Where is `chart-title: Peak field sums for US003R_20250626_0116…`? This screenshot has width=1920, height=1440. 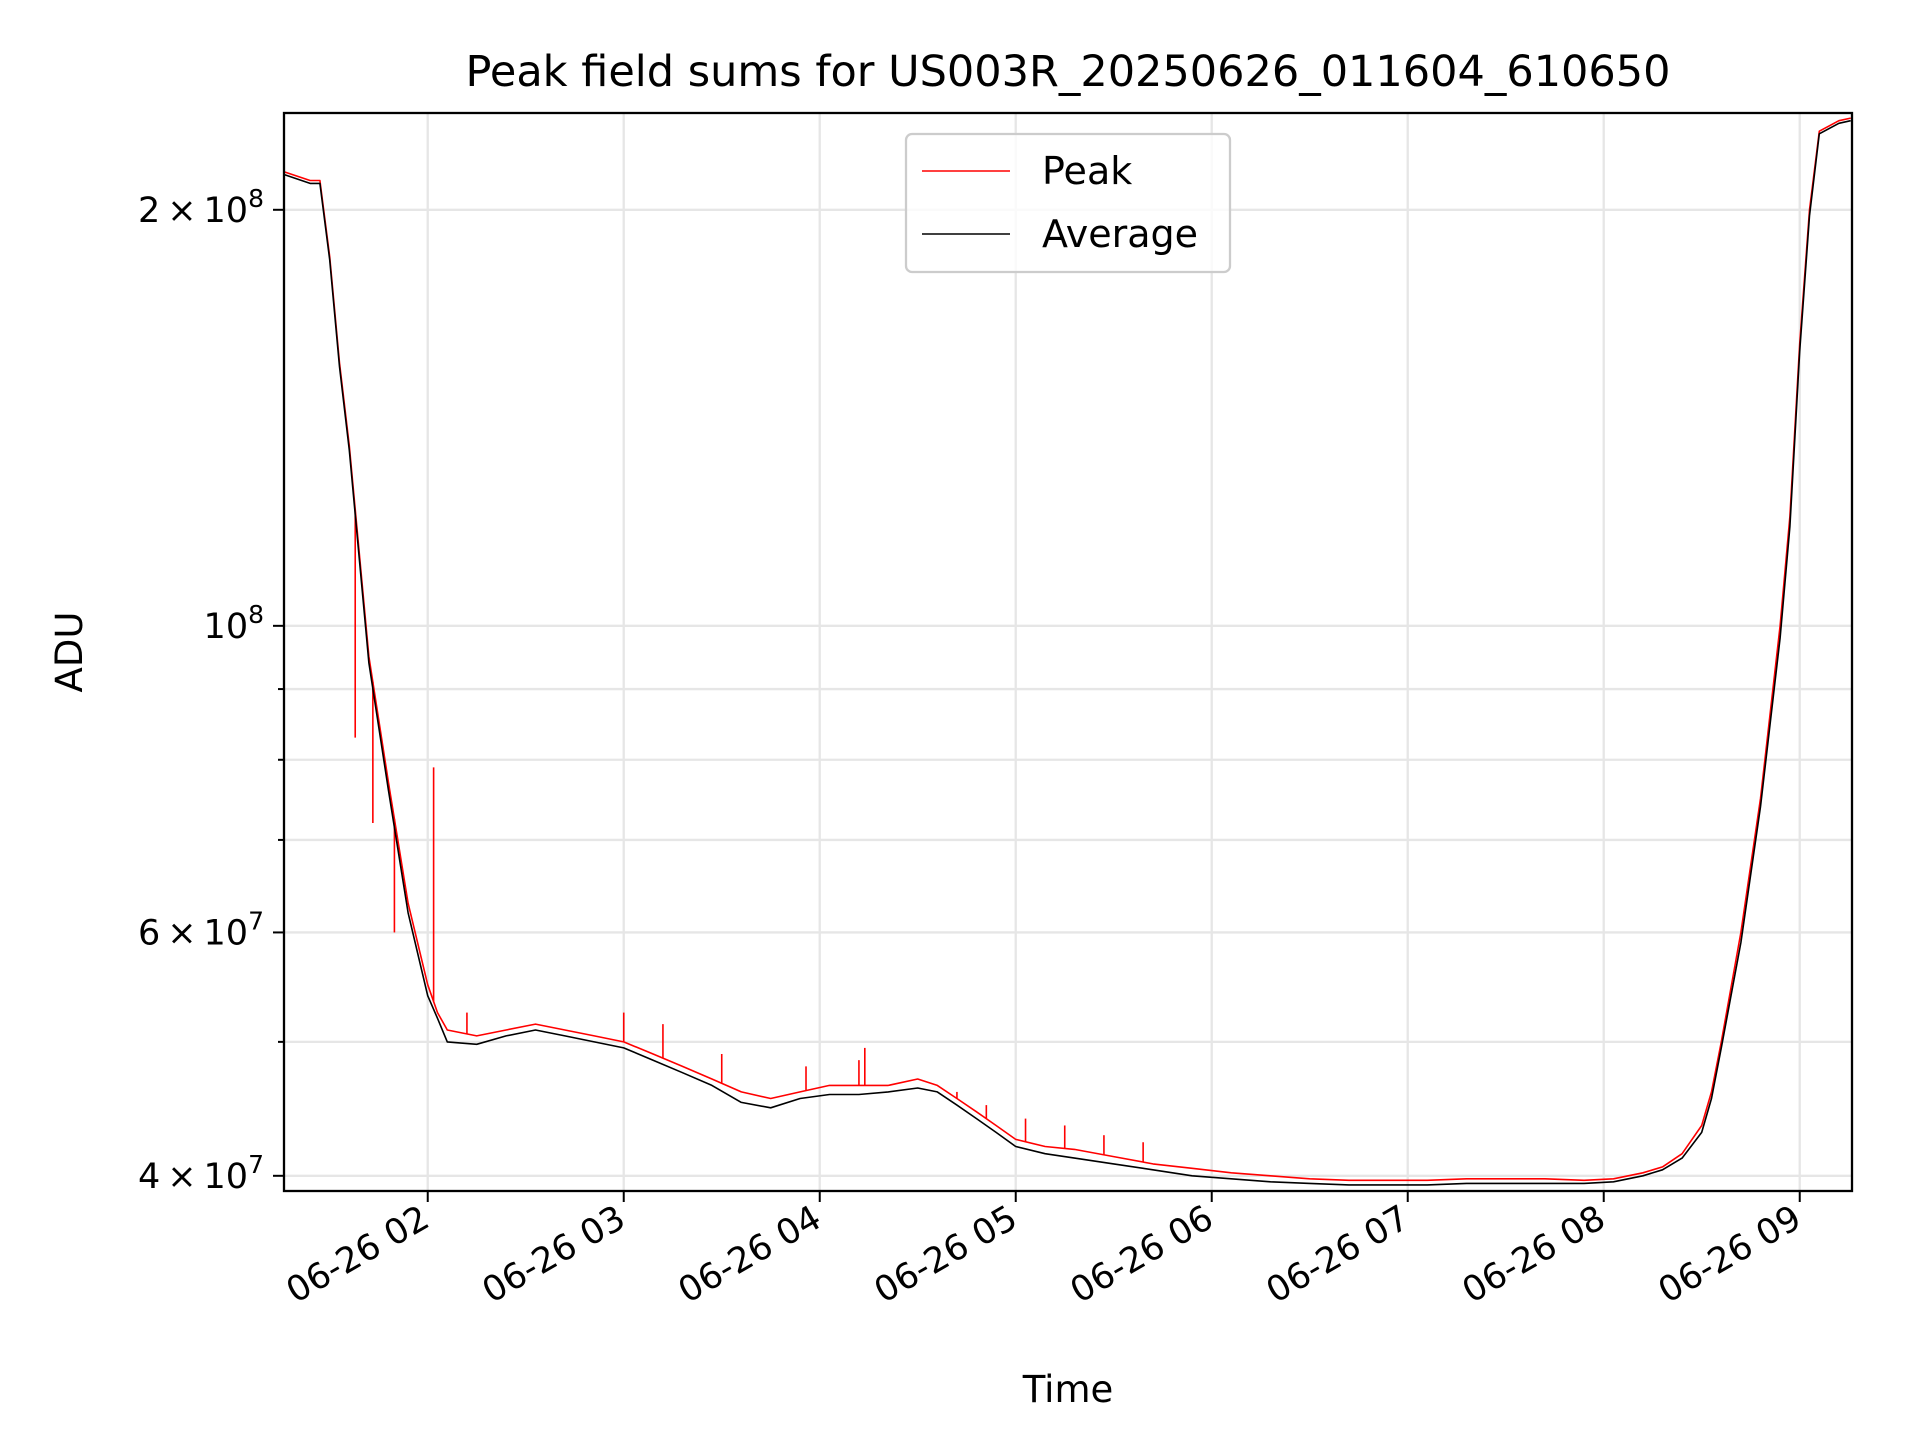 chart-title: Peak field sums for US003R_20250626_0116… is located at coordinates (1067, 72).